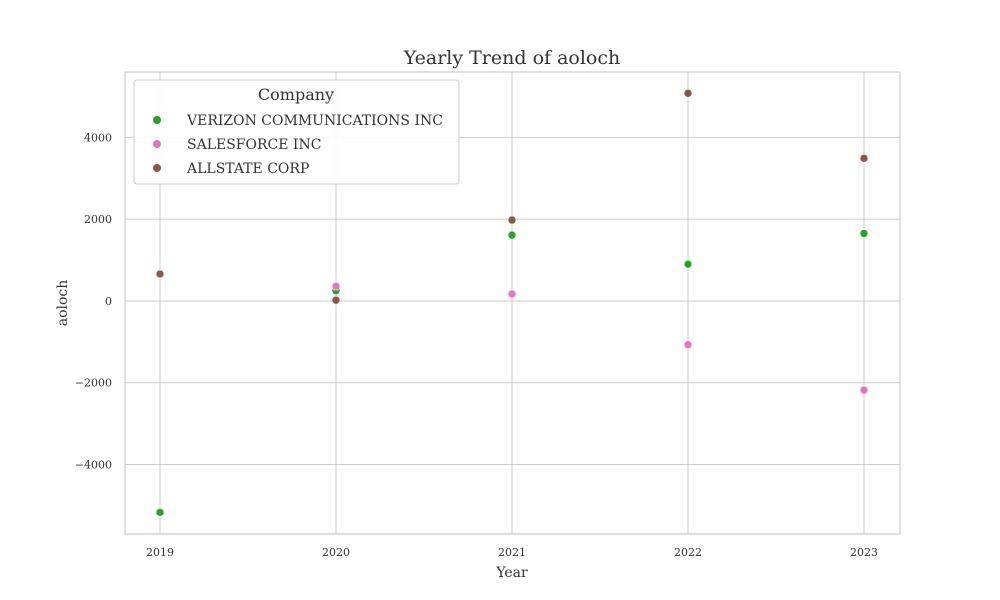  I want to click on x-tick-label: 2020, so click(336, 552).